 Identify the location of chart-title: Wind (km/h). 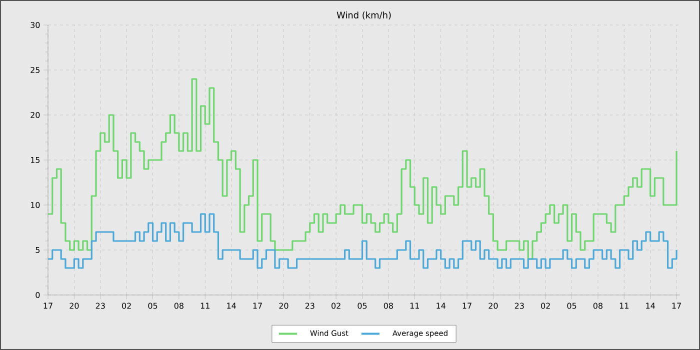
(363, 16).